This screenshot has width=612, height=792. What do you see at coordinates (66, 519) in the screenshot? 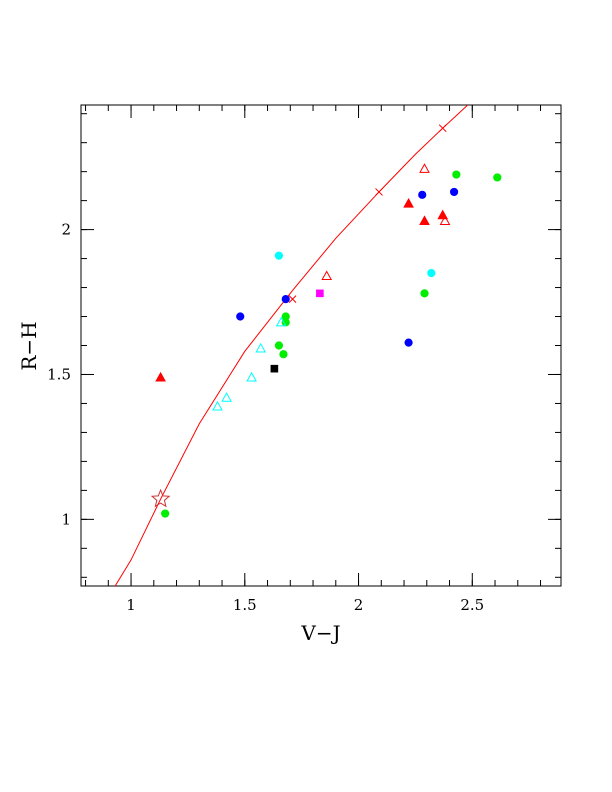
I see `y-tick-label: 1` at bounding box center [66, 519].